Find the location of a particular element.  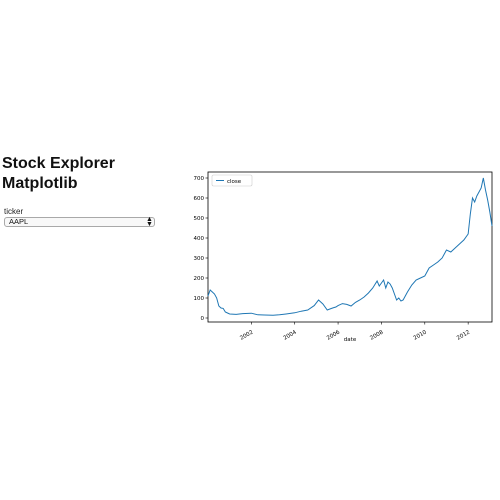

chevron-updown-icon: ▲ ▼ is located at coordinates (149, 222).